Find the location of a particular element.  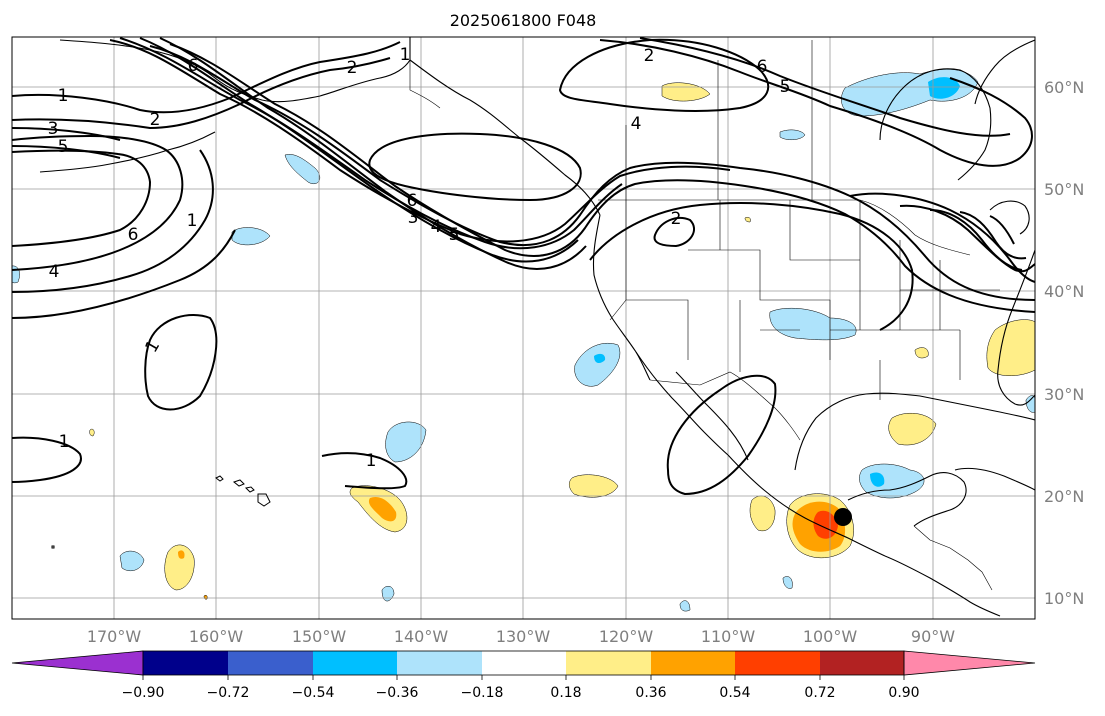

colorbar-left-extend is located at coordinates (77, 663).